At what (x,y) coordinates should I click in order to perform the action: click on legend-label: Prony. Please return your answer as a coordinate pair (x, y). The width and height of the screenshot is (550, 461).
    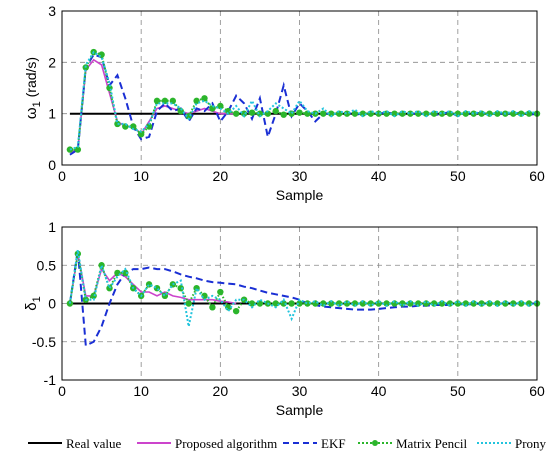
    Looking at the image, I should click on (531, 443).